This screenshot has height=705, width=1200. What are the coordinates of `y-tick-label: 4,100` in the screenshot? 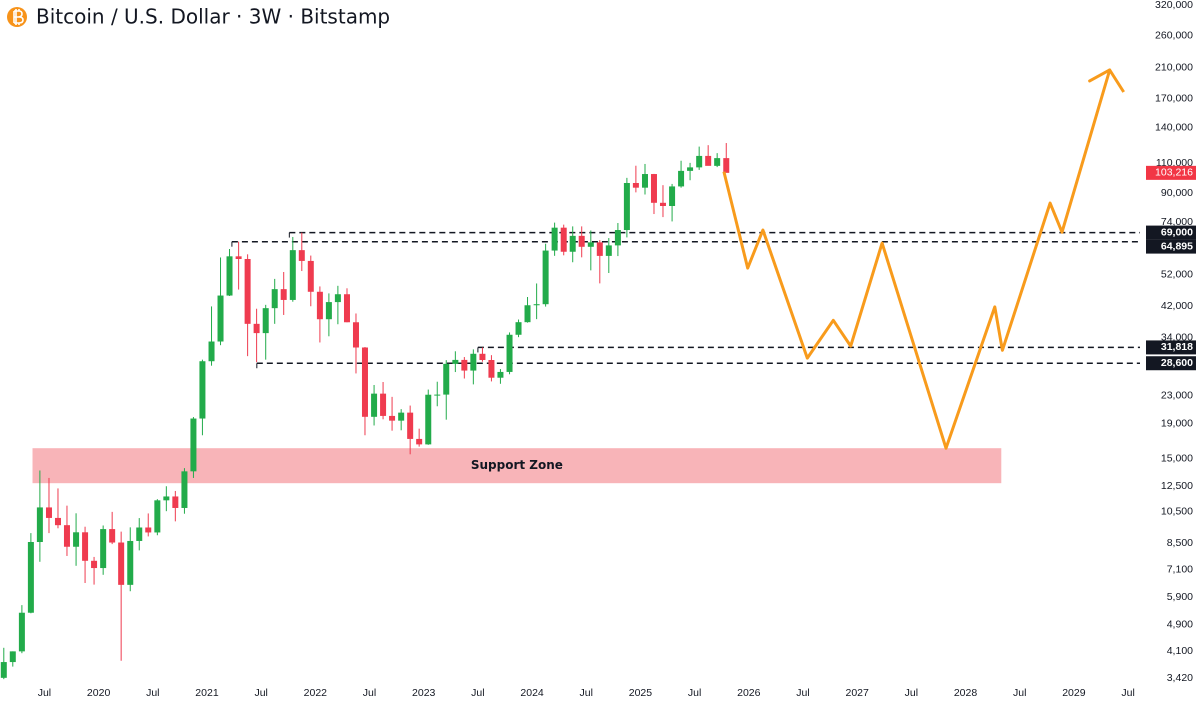 It's located at (1180, 651).